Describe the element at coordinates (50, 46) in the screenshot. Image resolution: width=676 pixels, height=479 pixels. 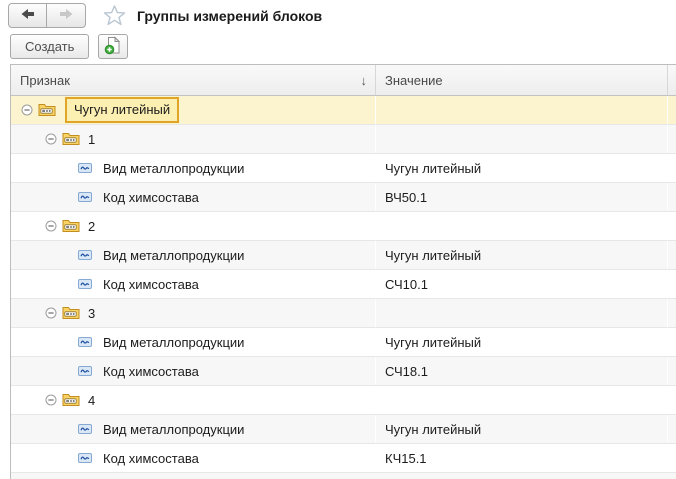
I see `create-button: Создать` at that location.